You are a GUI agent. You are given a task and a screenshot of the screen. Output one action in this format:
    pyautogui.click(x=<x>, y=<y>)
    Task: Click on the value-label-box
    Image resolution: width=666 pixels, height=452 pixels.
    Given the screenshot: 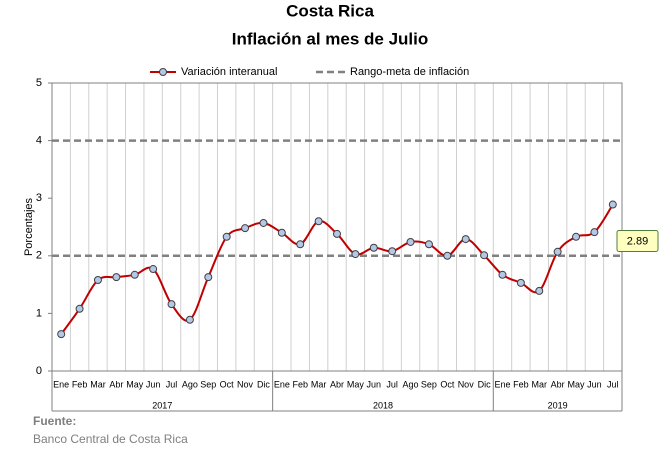 What is the action you would take?
    pyautogui.click(x=637, y=241)
    